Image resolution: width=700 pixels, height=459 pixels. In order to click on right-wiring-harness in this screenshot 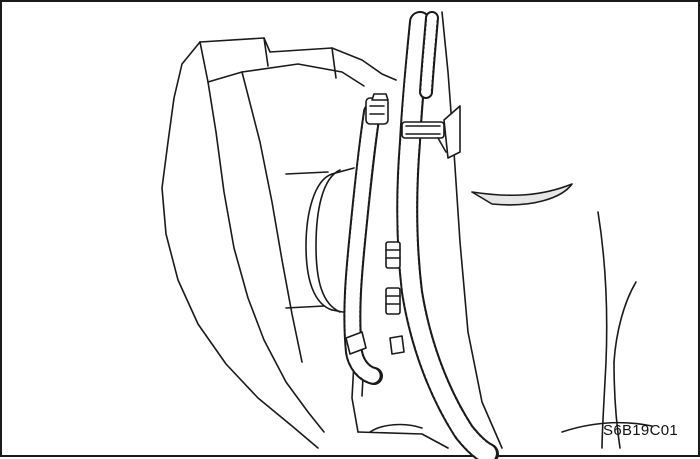, I will do `click(447, 235)`.